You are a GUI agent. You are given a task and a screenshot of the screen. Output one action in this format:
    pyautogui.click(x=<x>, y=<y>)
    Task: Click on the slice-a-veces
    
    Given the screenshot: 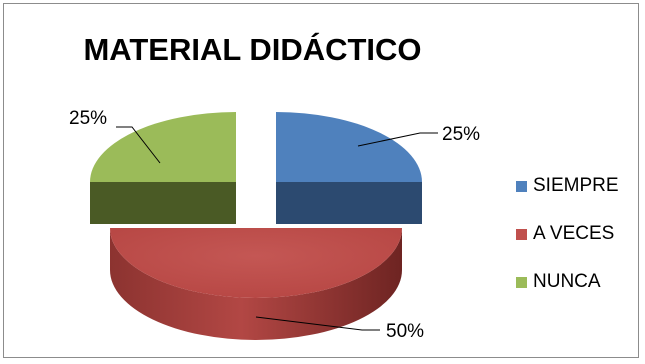 What is the action you would take?
    pyautogui.click(x=256, y=263)
    